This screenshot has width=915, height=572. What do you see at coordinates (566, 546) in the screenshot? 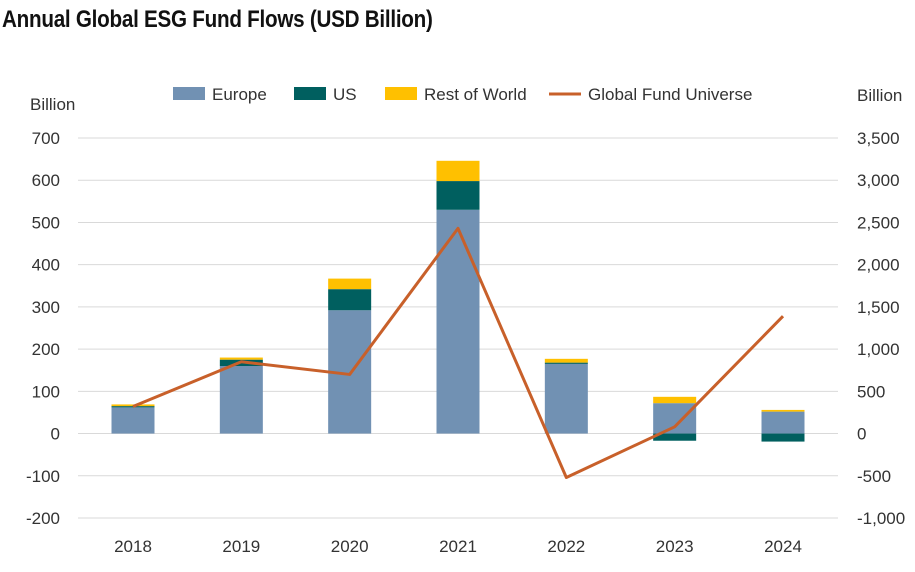
I see `x-tick-label: 2022` at bounding box center [566, 546].